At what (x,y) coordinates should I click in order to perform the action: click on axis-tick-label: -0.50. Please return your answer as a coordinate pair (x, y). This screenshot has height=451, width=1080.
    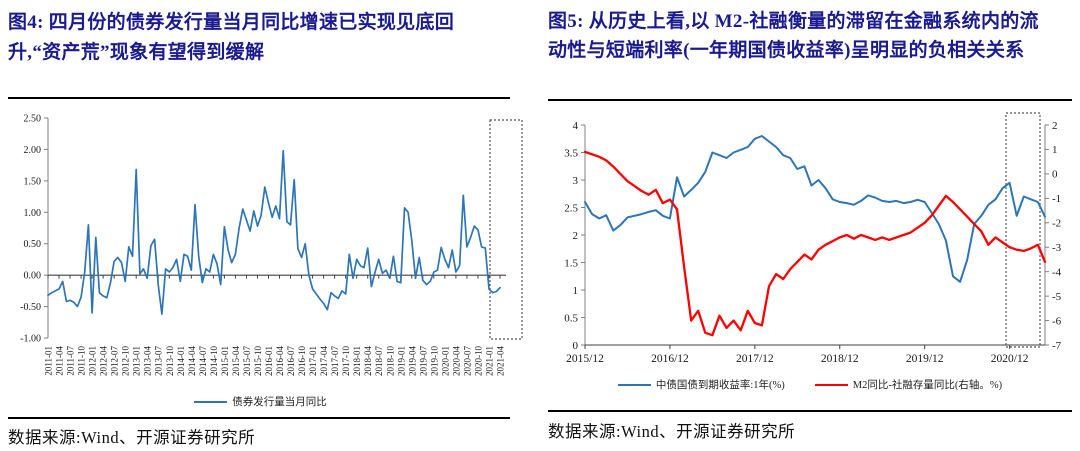
    Looking at the image, I should click on (30, 307).